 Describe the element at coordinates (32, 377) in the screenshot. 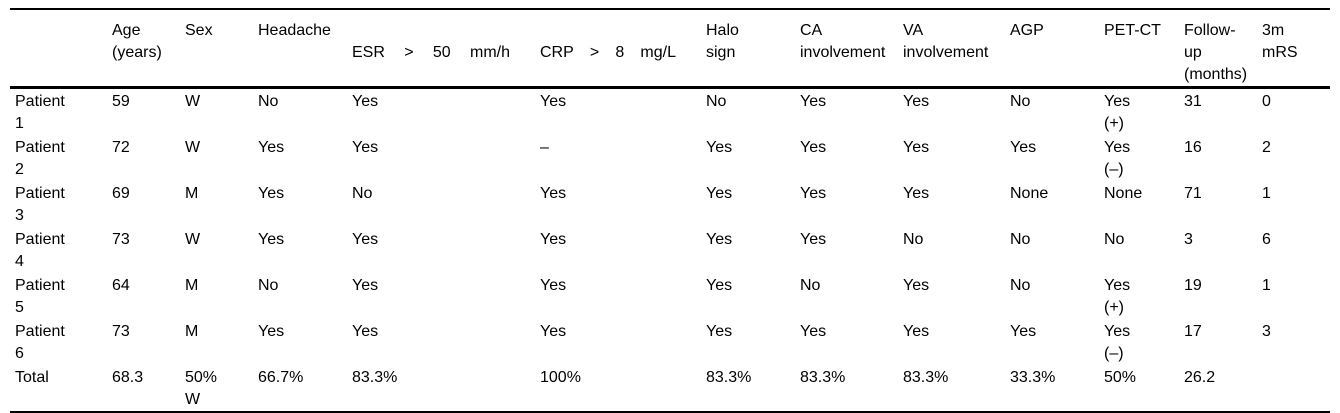

I see `table-cell: Total` at that location.